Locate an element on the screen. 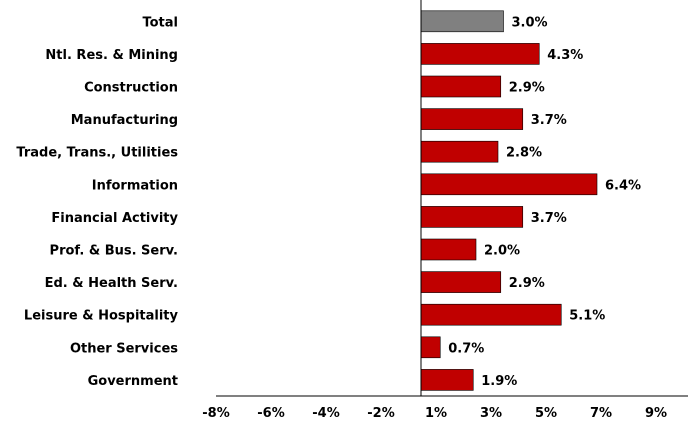 This screenshot has width=692, height=421. value-label: 3.0% is located at coordinates (530, 22).